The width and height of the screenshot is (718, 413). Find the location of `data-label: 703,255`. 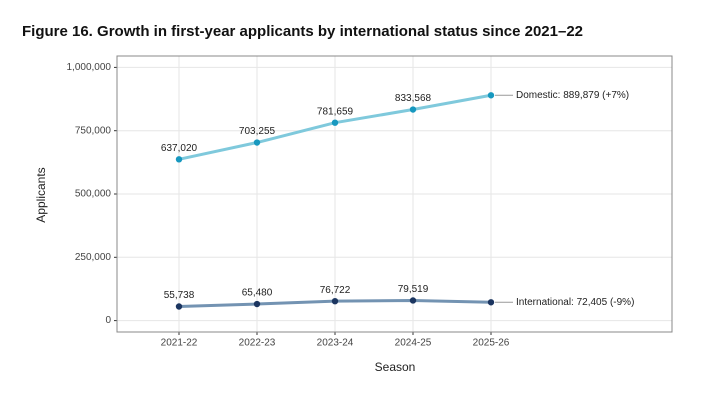

data-label: 703,255 is located at coordinates (257, 131).